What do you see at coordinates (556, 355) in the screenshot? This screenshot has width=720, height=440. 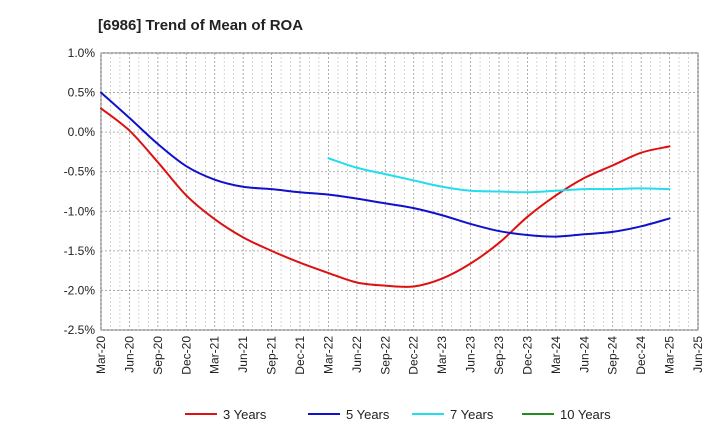 I see `x-tick-label: Mar-24` at bounding box center [556, 355].